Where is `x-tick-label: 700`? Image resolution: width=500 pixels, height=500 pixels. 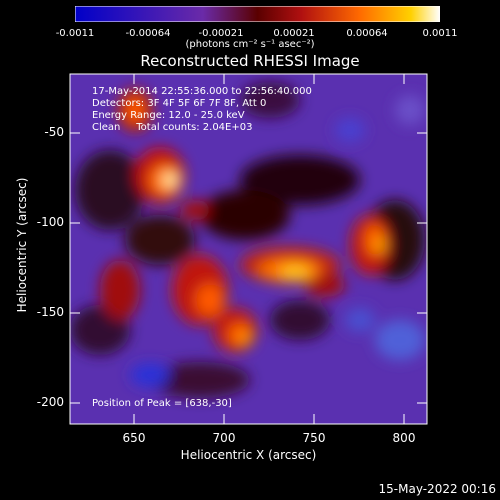
x-tick-label: 700 is located at coordinates (224, 438).